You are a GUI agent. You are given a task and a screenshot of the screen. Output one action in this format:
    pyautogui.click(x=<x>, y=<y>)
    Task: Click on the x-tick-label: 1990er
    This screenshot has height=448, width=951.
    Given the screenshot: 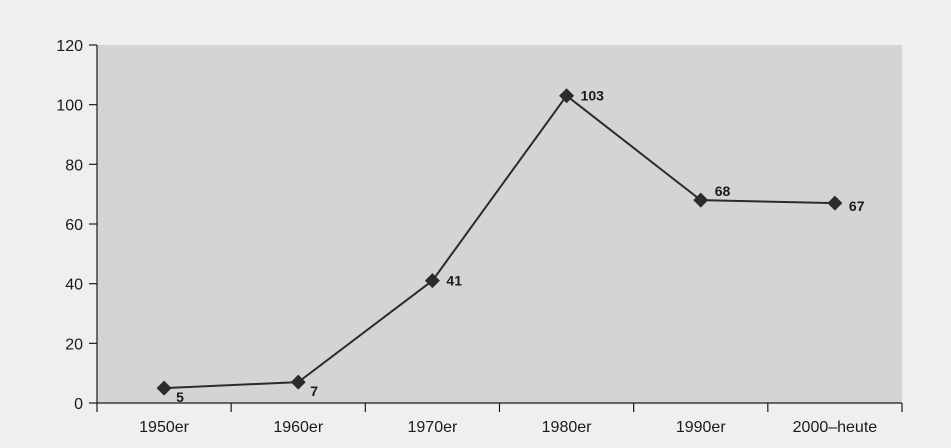 What is the action you would take?
    pyautogui.click(x=701, y=427)
    